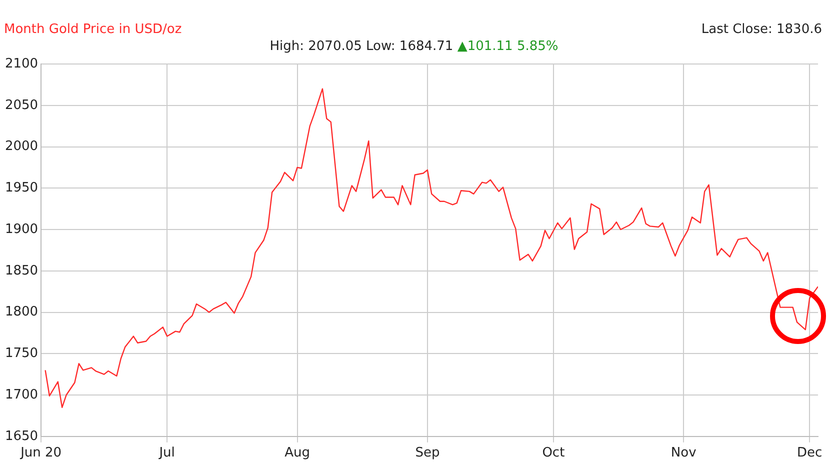 This screenshot has height=468, width=828. Describe the element at coordinates (21, 270) in the screenshot. I see `y-tick-label: 1850` at that location.